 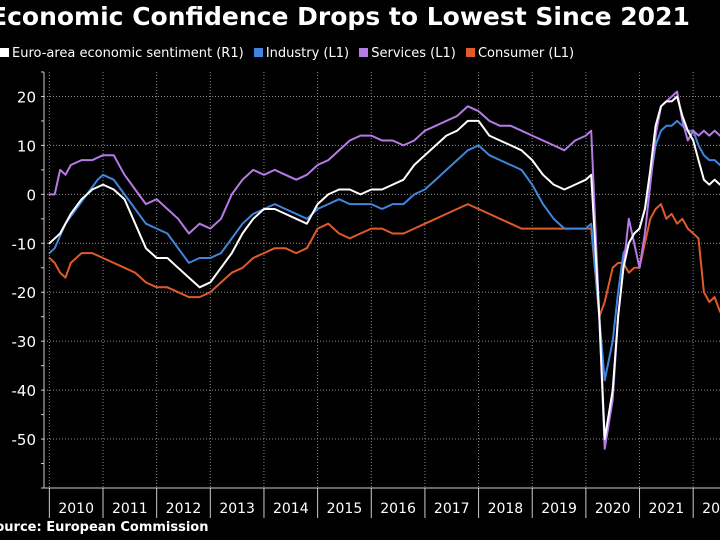 I want to click on legend-item-services: Services (L1), so click(x=407, y=53).